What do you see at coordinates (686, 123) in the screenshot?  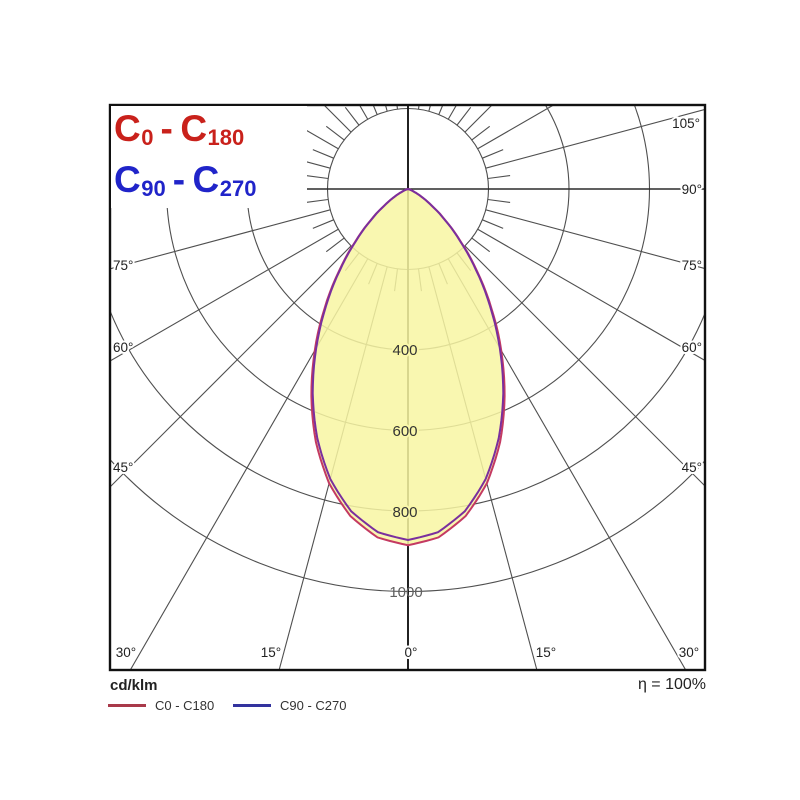 I see `angle-label: 105°` at bounding box center [686, 123].